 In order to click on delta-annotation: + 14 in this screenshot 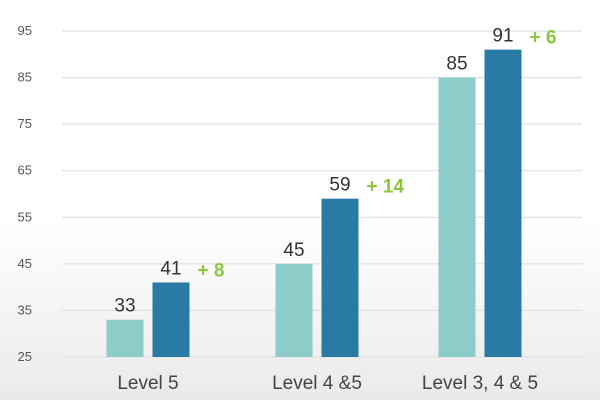, I will do `click(386, 187)`.